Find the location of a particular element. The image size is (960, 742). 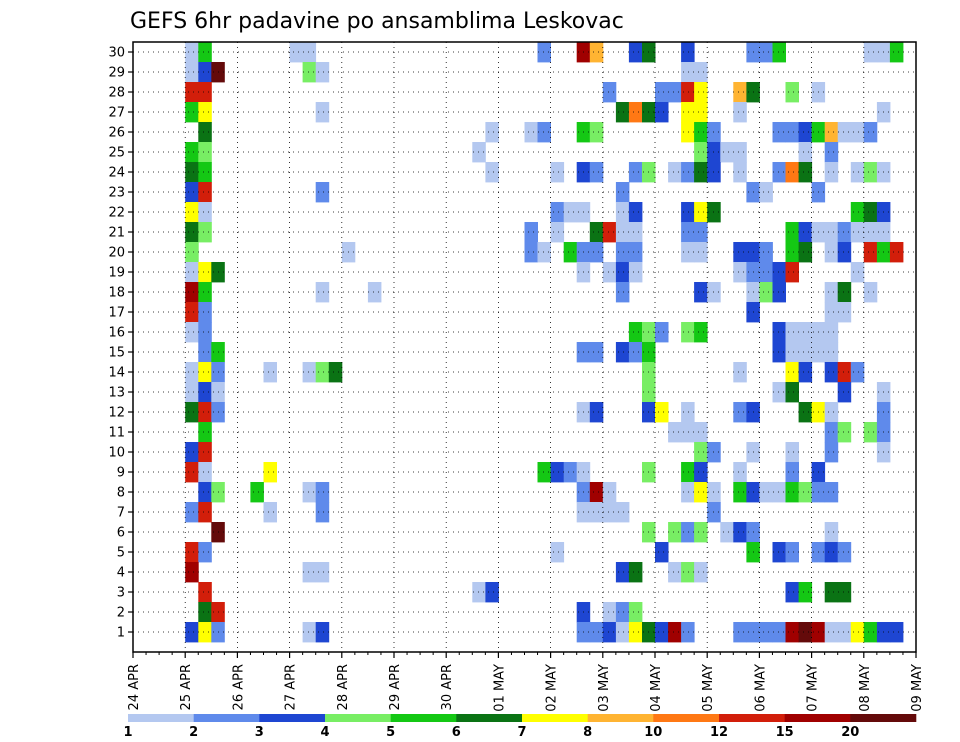

x-tick-label: 26 APR is located at coordinates (238, 687).